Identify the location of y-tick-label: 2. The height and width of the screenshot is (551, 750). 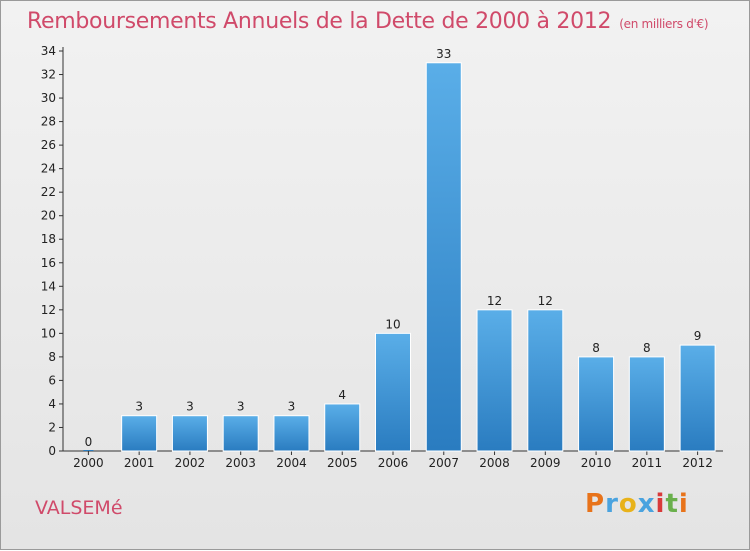
(52, 427).